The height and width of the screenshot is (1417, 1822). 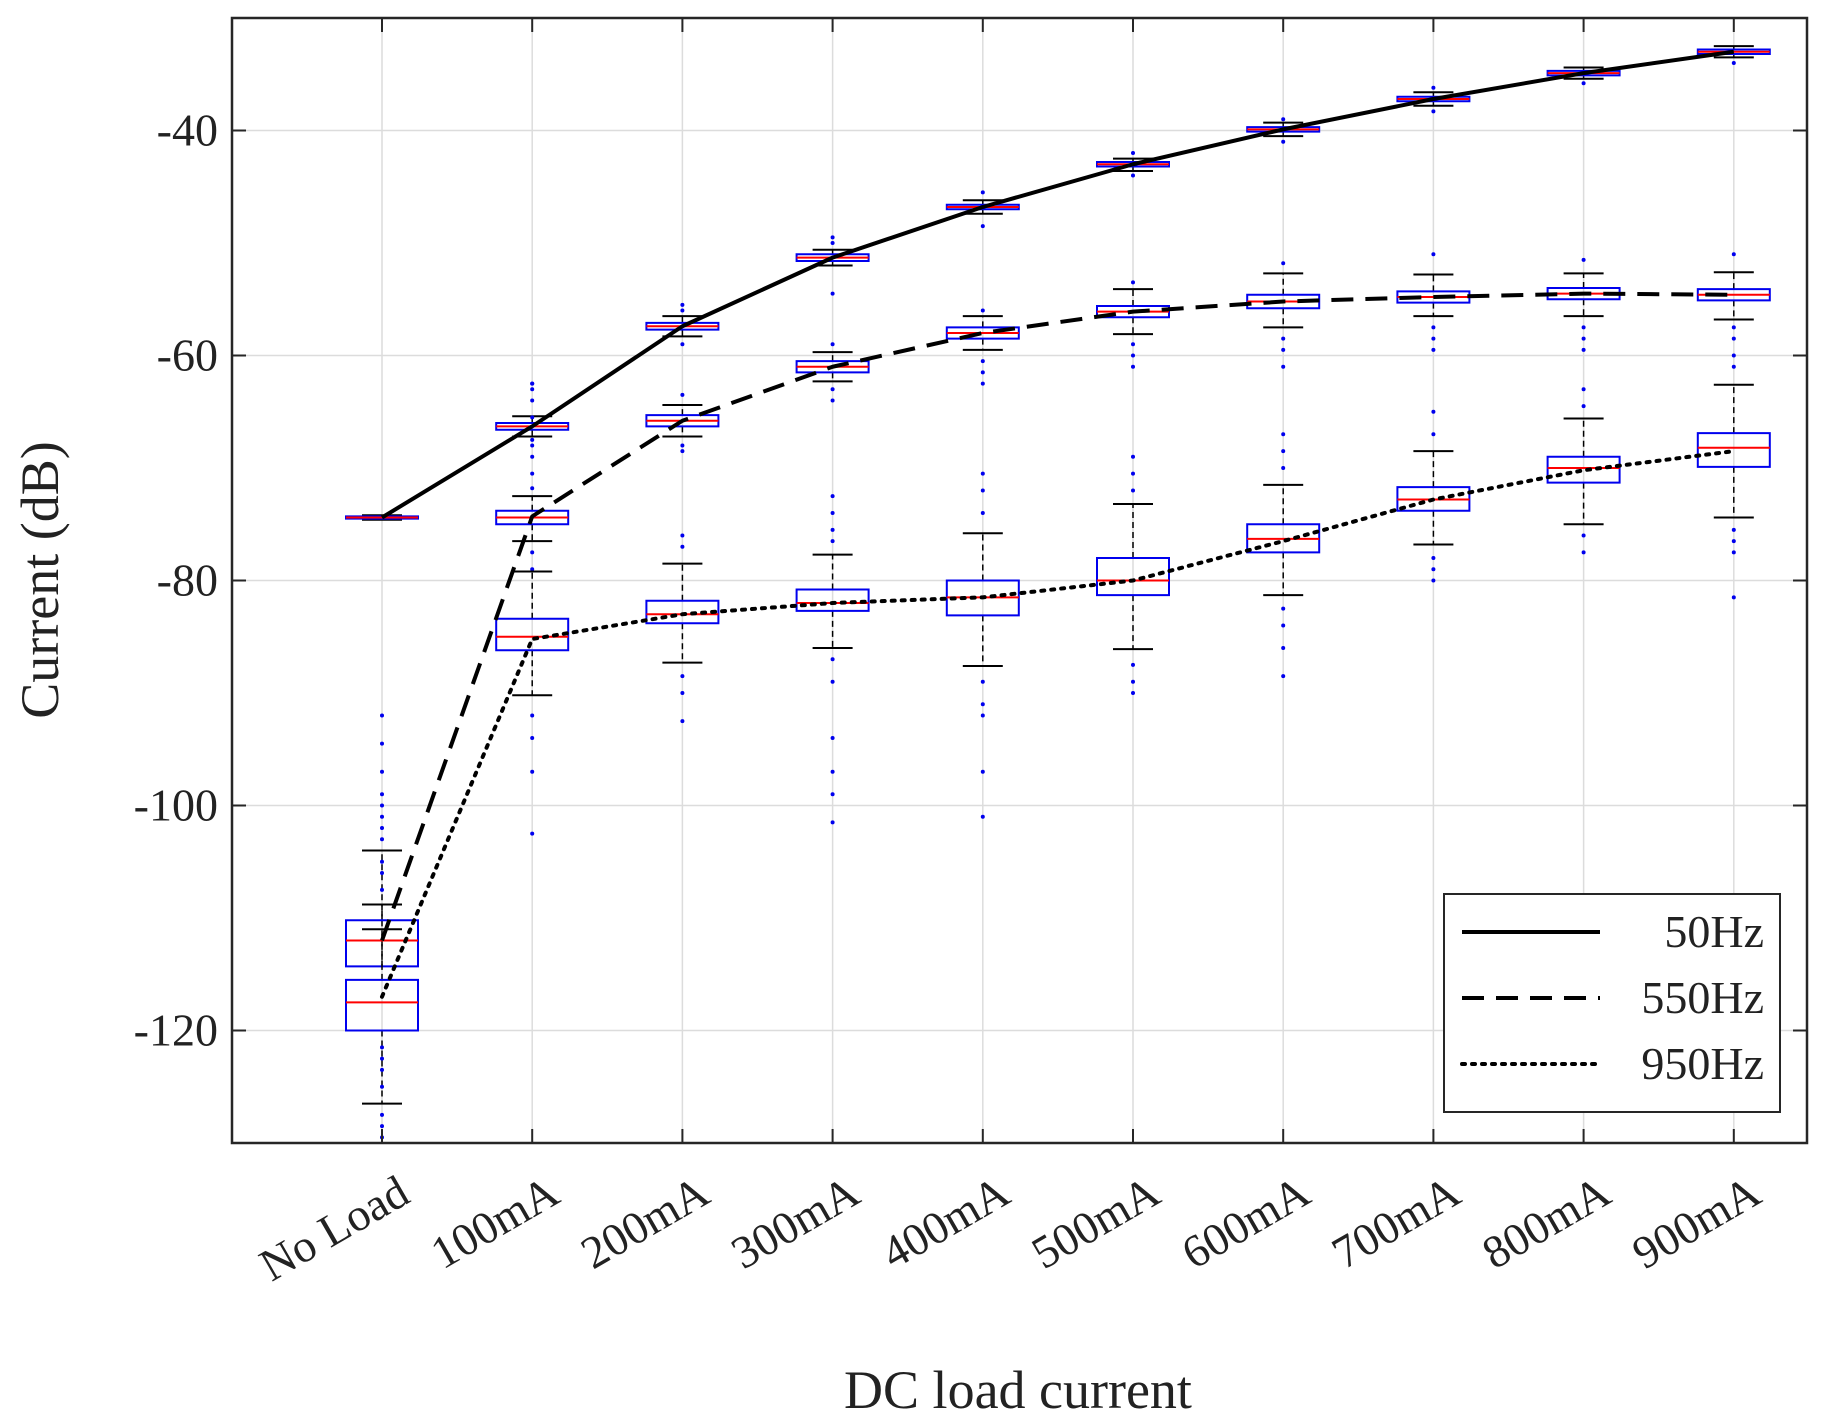 I want to click on box-550Hz-400mA, so click(x=982, y=347).